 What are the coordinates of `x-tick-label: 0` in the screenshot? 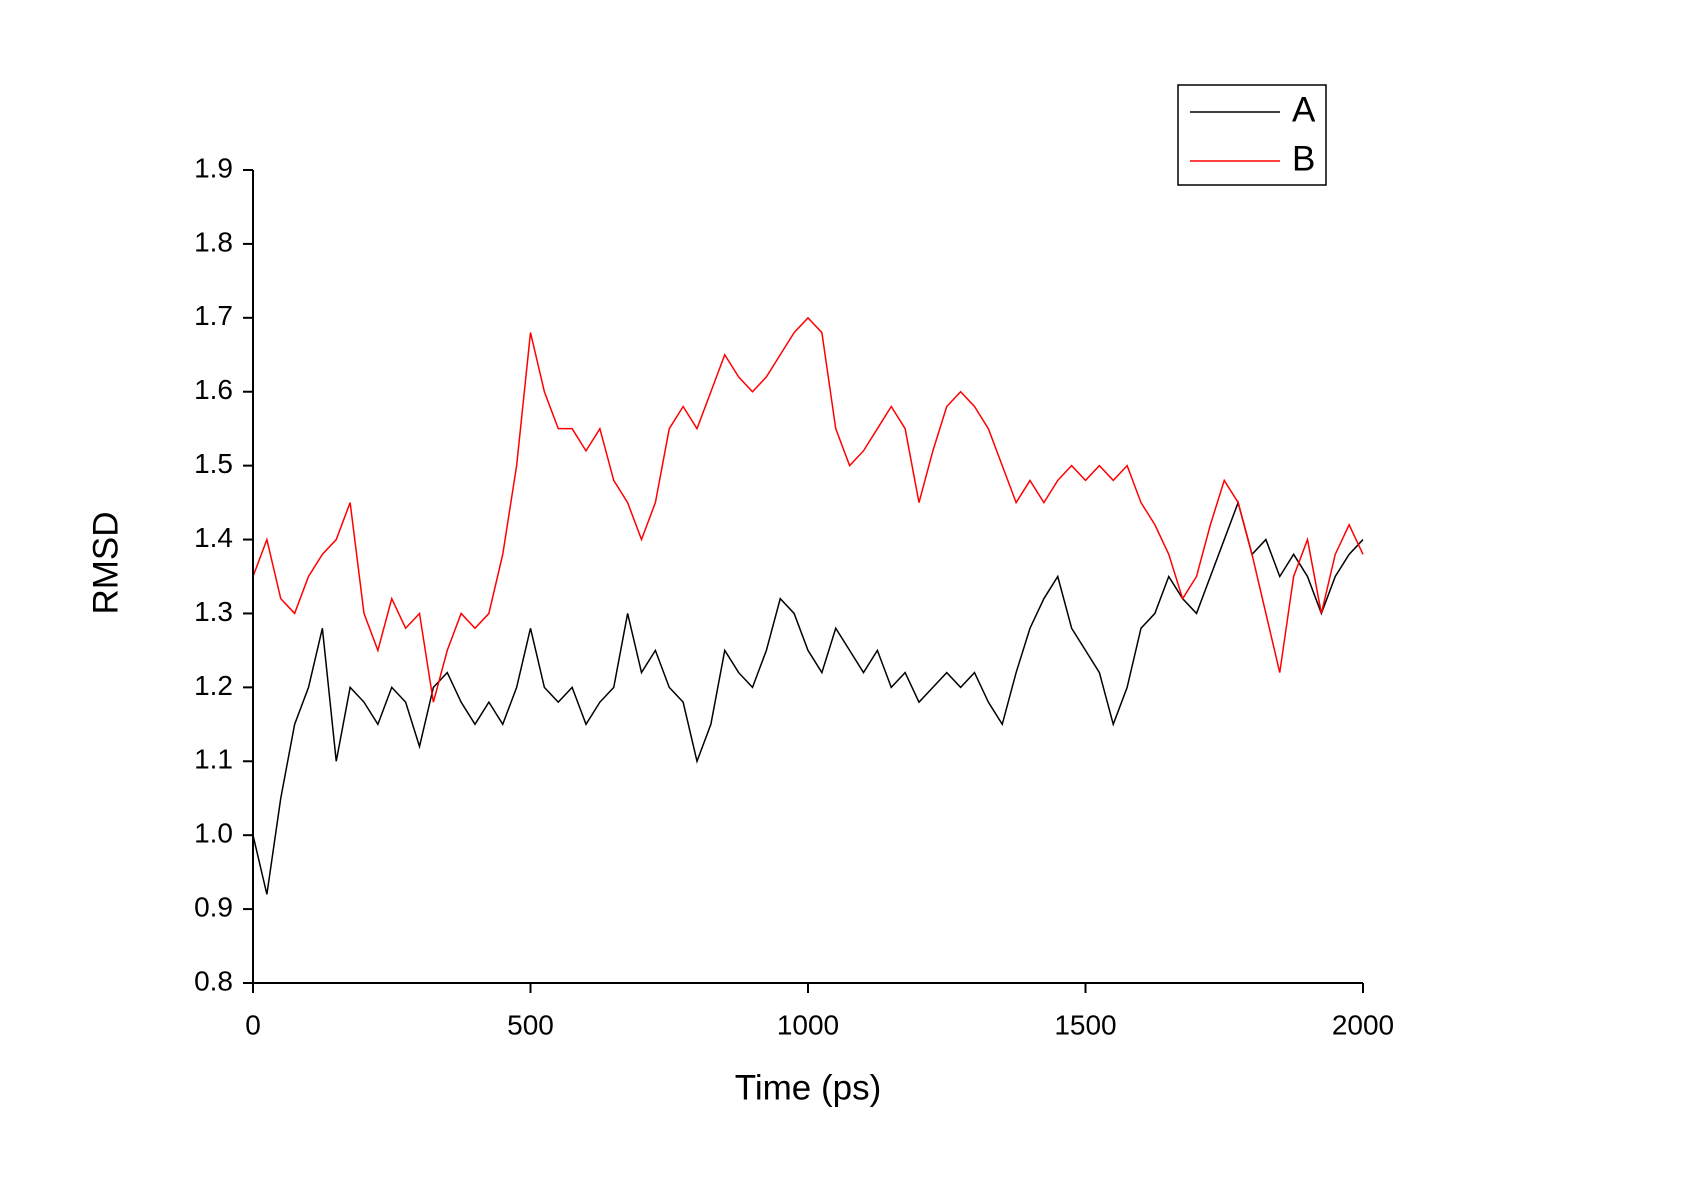 It's located at (253, 1024).